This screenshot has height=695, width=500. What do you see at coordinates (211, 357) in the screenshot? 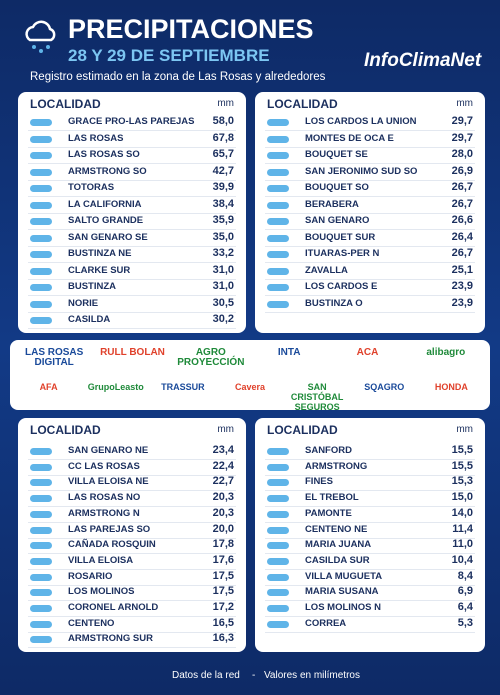
I see `sponsor-logo: AGRO PROYECCIÓN` at bounding box center [211, 357].